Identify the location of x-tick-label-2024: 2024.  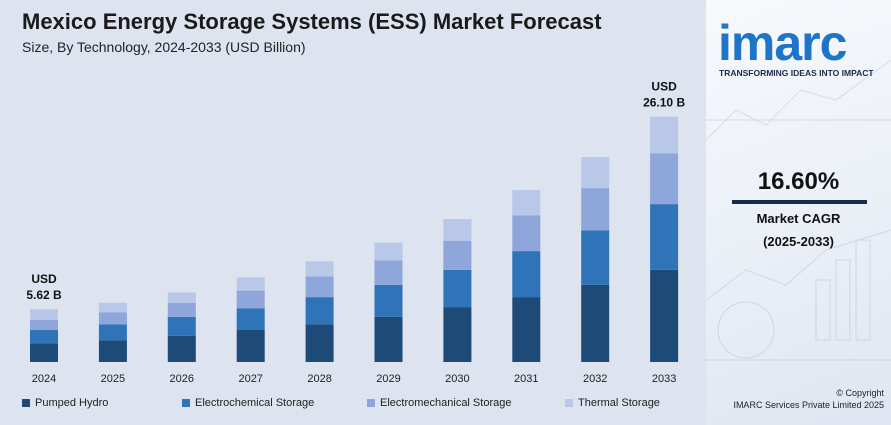
(44, 379).